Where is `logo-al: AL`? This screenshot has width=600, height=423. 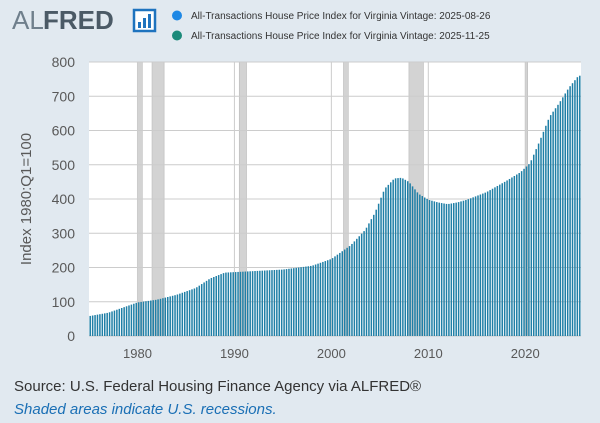
logo-al: AL is located at coordinates (28, 20).